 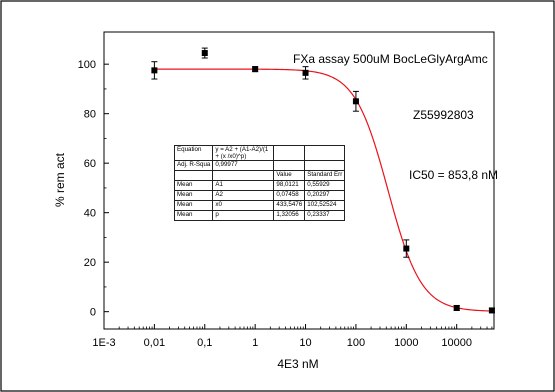 What do you see at coordinates (90, 214) in the screenshot?
I see `y-tick-label: 40` at bounding box center [90, 214].